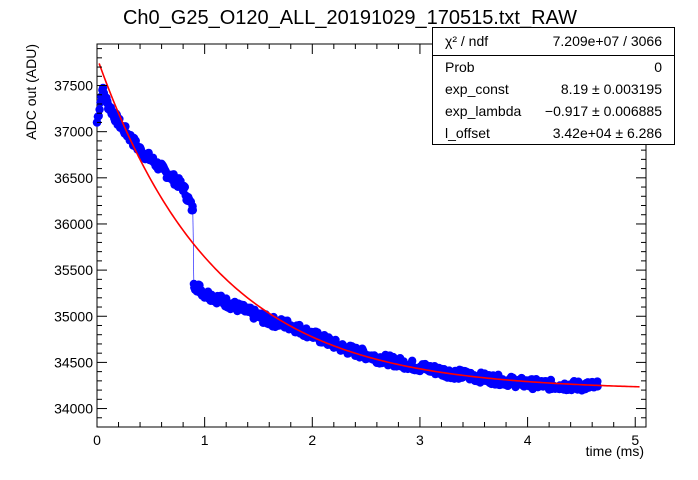 The height and width of the screenshot is (480, 698). Describe the element at coordinates (603, 111) in the screenshot. I see `stats-value: −0.917 ± 0.006885` at that location.